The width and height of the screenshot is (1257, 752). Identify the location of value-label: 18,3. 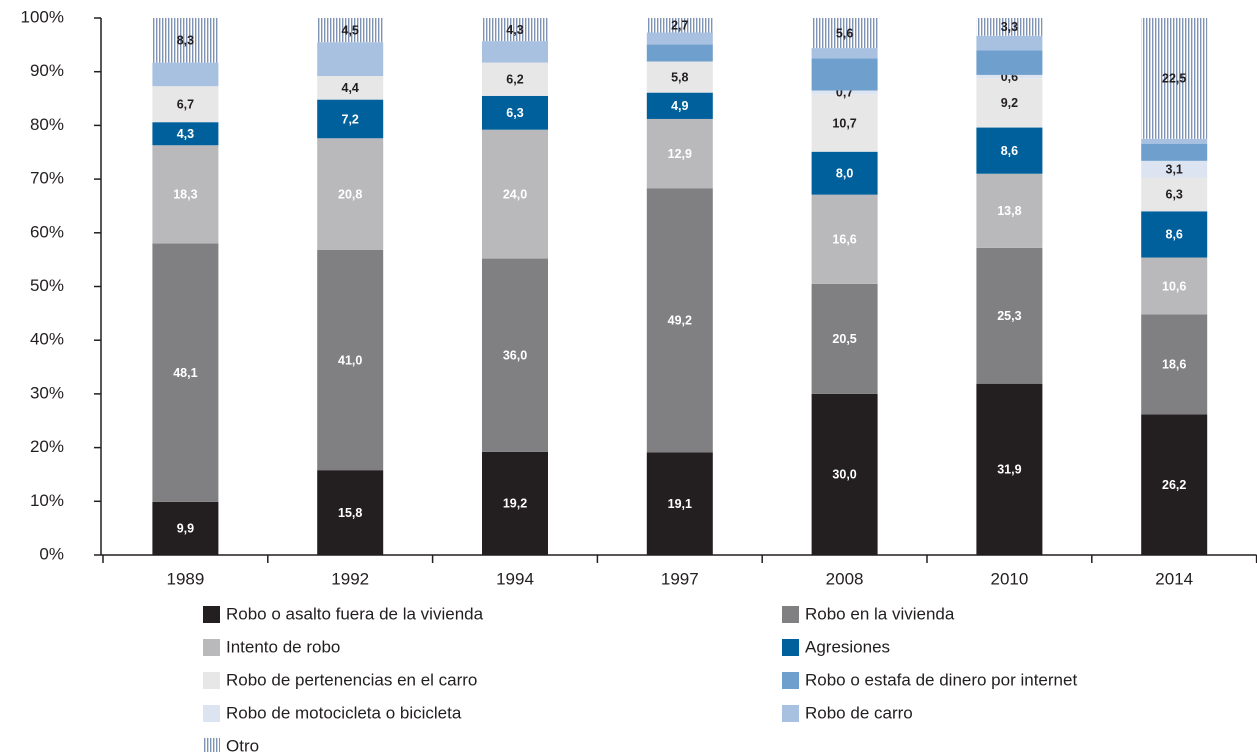
(185, 195).